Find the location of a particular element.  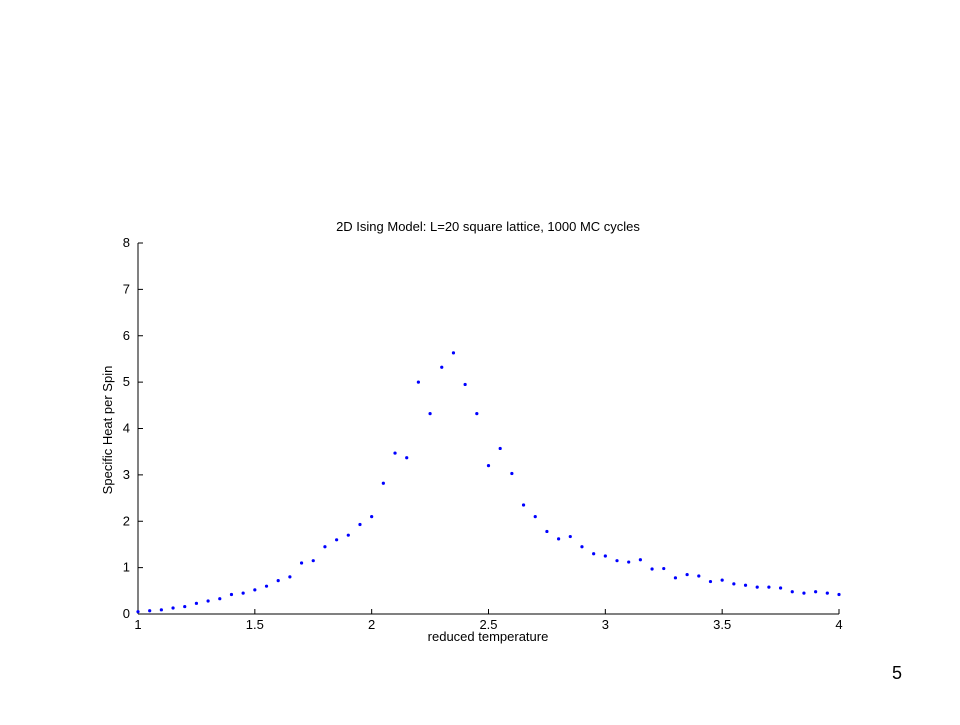

y-tick-label: 4 is located at coordinates (126, 428).